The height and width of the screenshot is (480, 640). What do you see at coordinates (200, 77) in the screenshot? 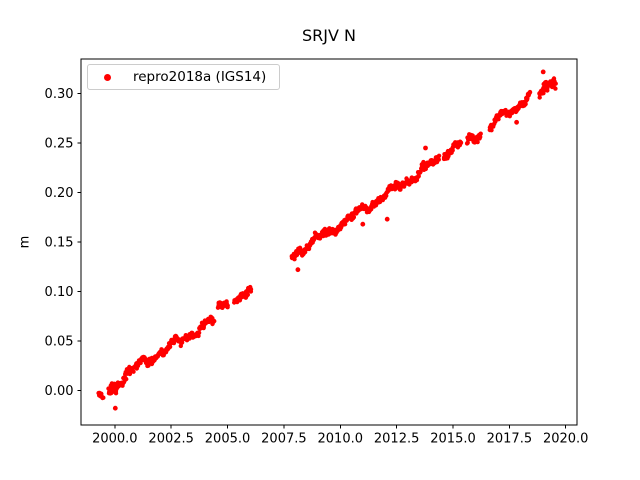
I see `legend-label: repro2018a (IGS14)` at bounding box center [200, 77].